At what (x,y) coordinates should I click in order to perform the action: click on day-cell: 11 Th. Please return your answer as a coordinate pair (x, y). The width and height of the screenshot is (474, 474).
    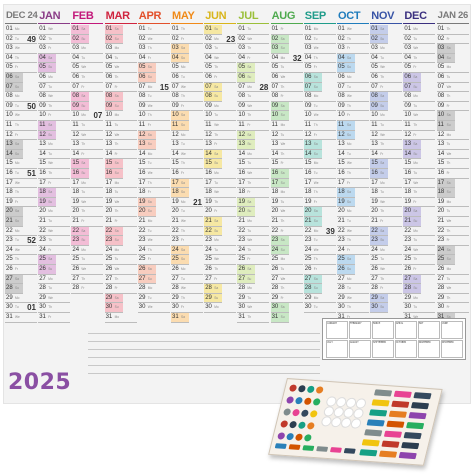
    Looking at the image, I should click on (319, 126).